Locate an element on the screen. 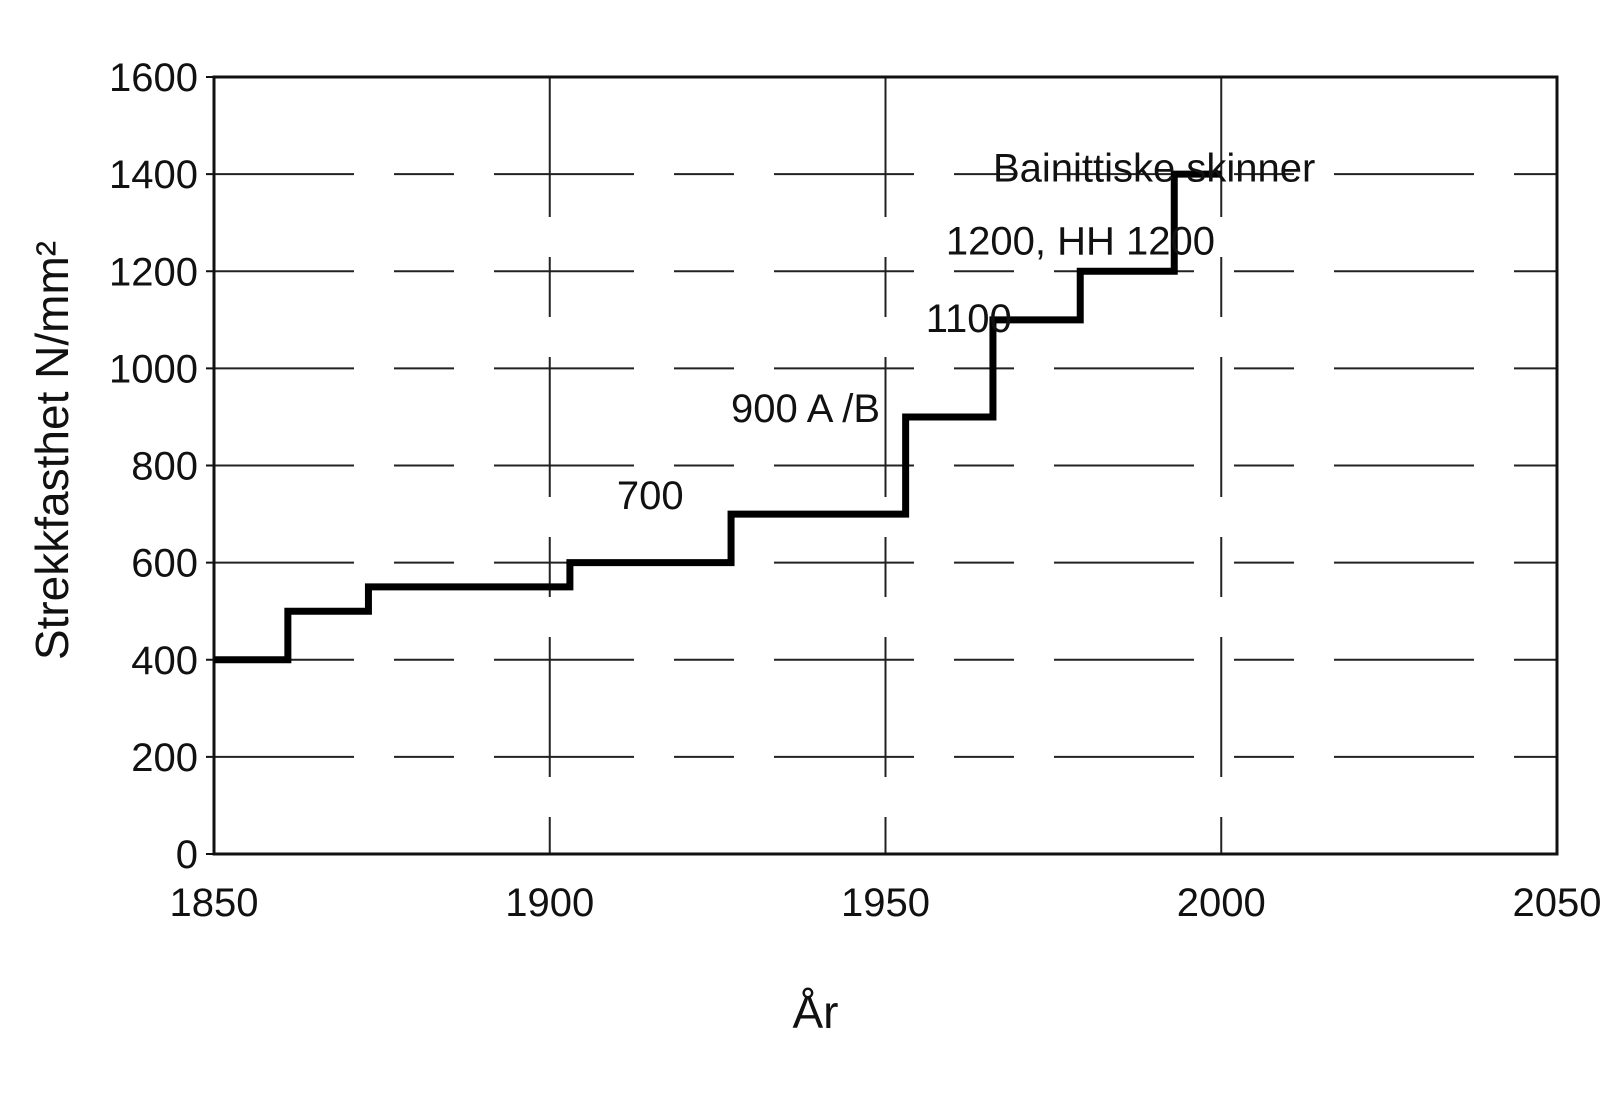 Image resolution: width=1600 pixels, height=1102 pixels. x-tick-label: 1900 is located at coordinates (549, 903).